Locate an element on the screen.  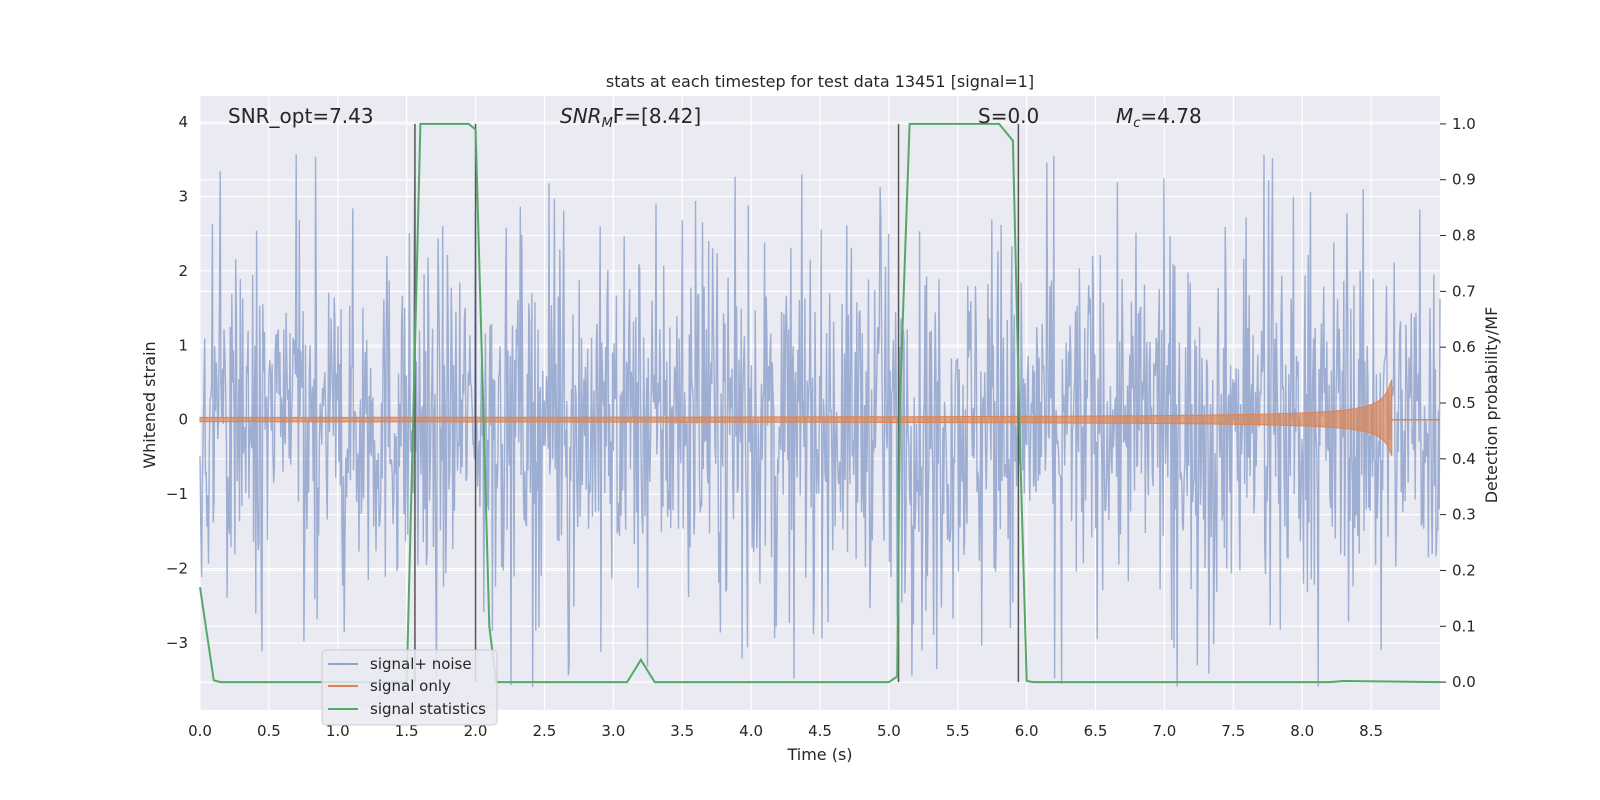
y-right-tick-label: 0.6 is located at coordinates (1464, 347).